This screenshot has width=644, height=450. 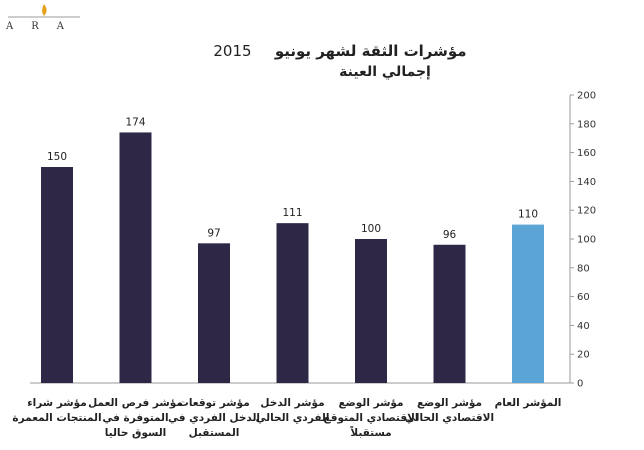 What do you see at coordinates (528, 215) in the screenshot?
I see `data-label: 110` at bounding box center [528, 215].